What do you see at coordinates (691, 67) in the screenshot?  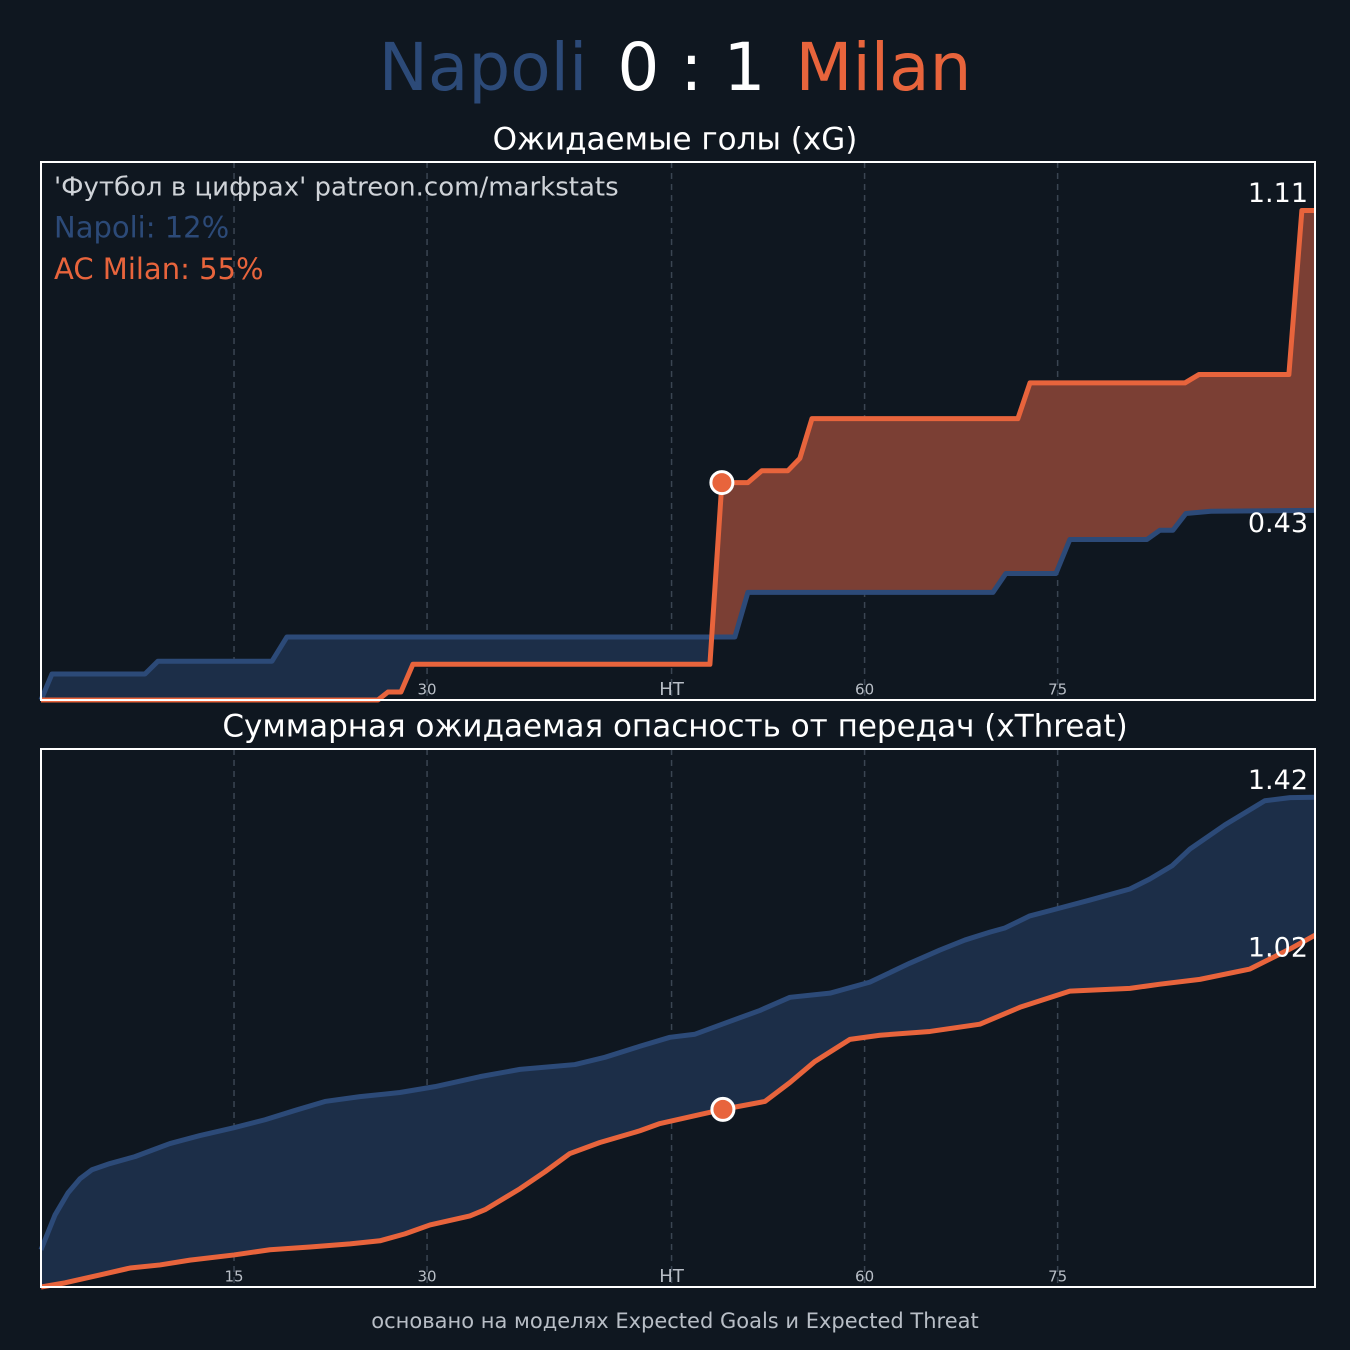 I see `score: 0 : 1` at bounding box center [691, 67].